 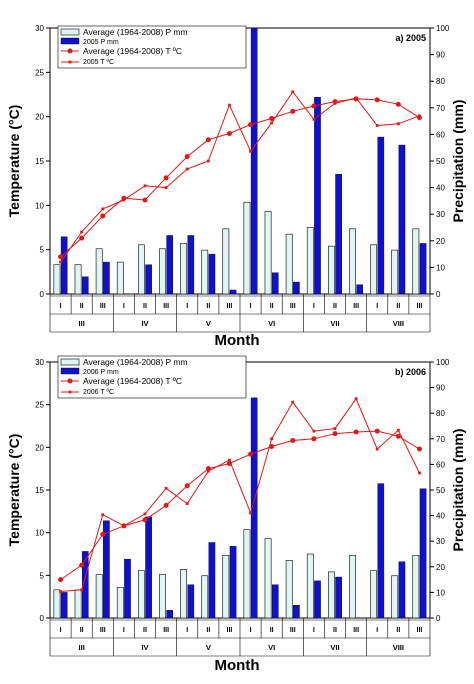 What do you see at coordinates (440, 55) in the screenshot?
I see `right-tick-label: 90` at bounding box center [440, 55].